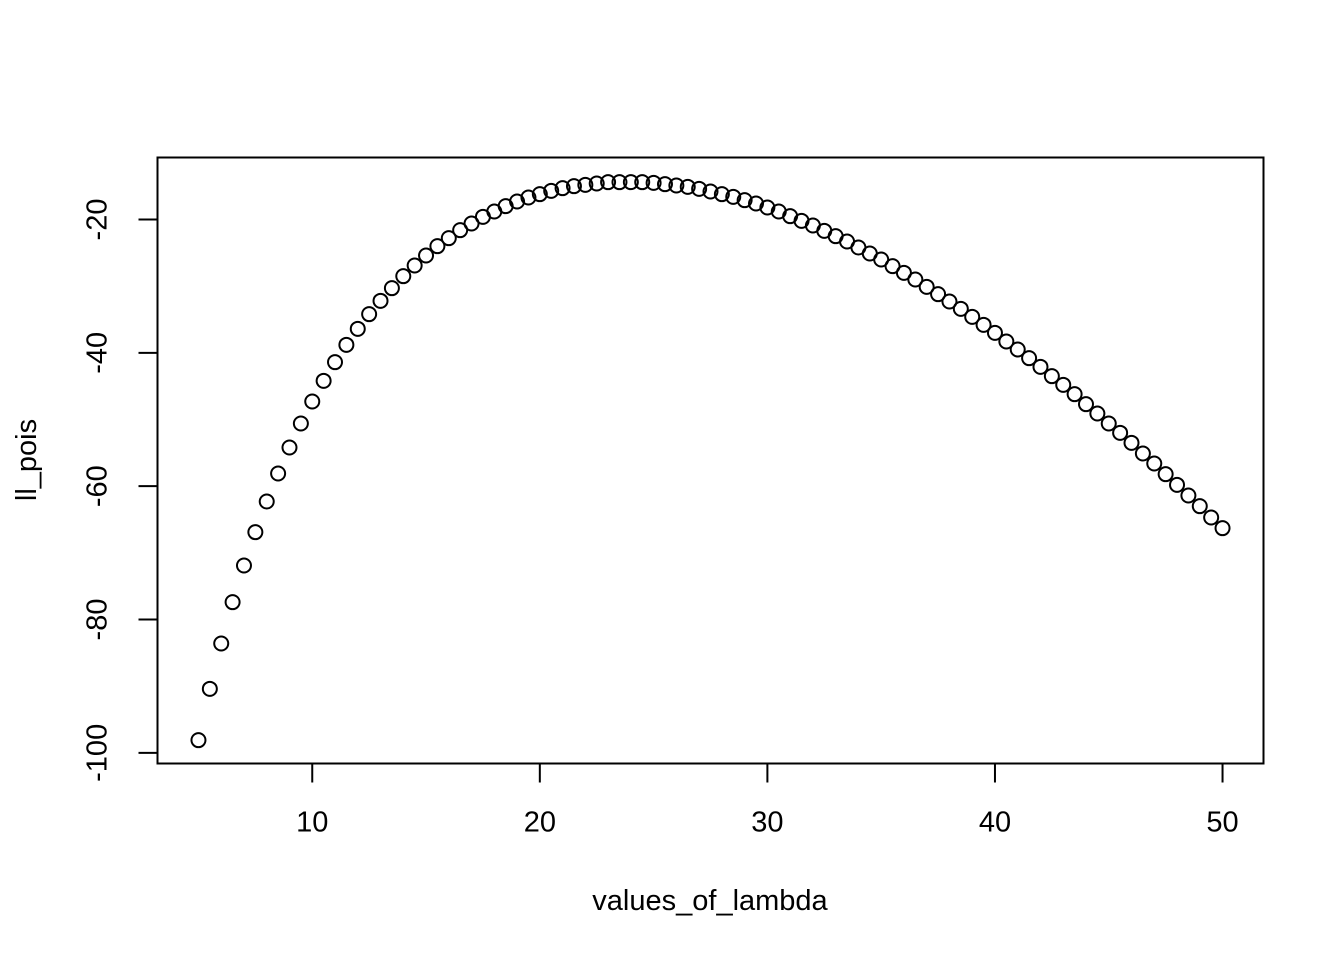  What do you see at coordinates (767, 800) in the screenshot?
I see `x-axis: 10 20 30 40 50` at bounding box center [767, 800].